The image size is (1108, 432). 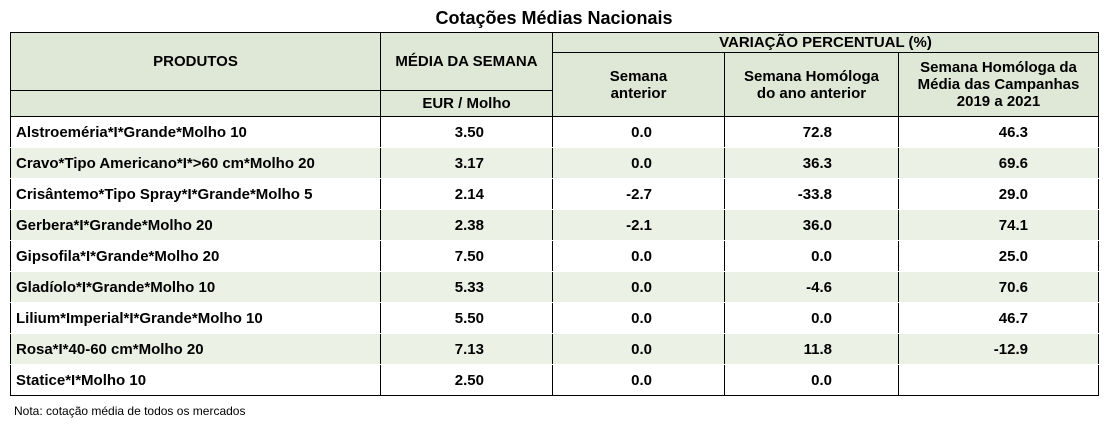 What do you see at coordinates (811, 76) in the screenshot?
I see `header-homologa-line1: Semana Homóloga` at bounding box center [811, 76].